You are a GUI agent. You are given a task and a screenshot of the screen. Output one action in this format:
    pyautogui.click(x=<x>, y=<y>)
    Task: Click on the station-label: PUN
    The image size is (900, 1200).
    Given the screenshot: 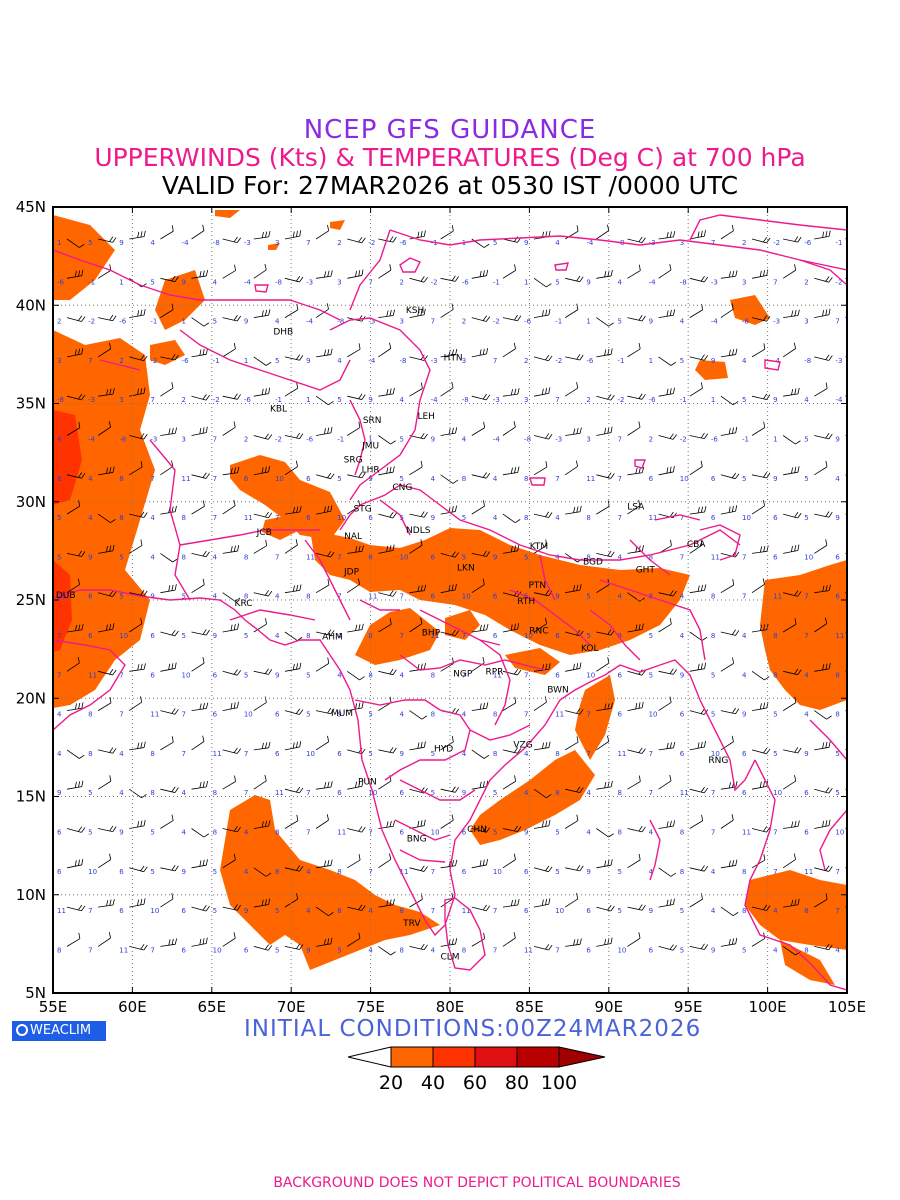 What is the action you would take?
    pyautogui.click(x=367, y=783)
    